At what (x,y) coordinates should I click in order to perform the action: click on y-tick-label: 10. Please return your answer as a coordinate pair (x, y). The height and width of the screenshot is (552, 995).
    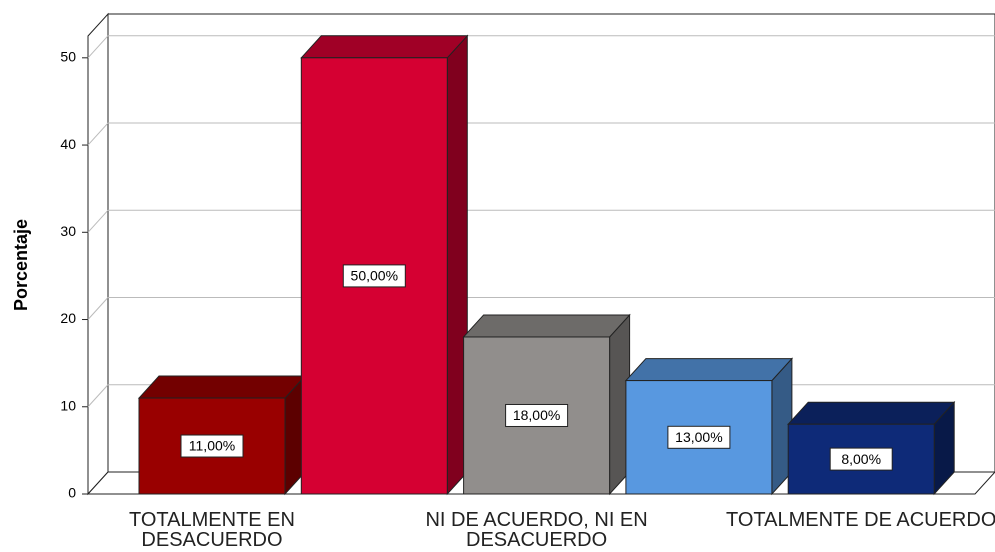
    Looking at the image, I should click on (68, 405).